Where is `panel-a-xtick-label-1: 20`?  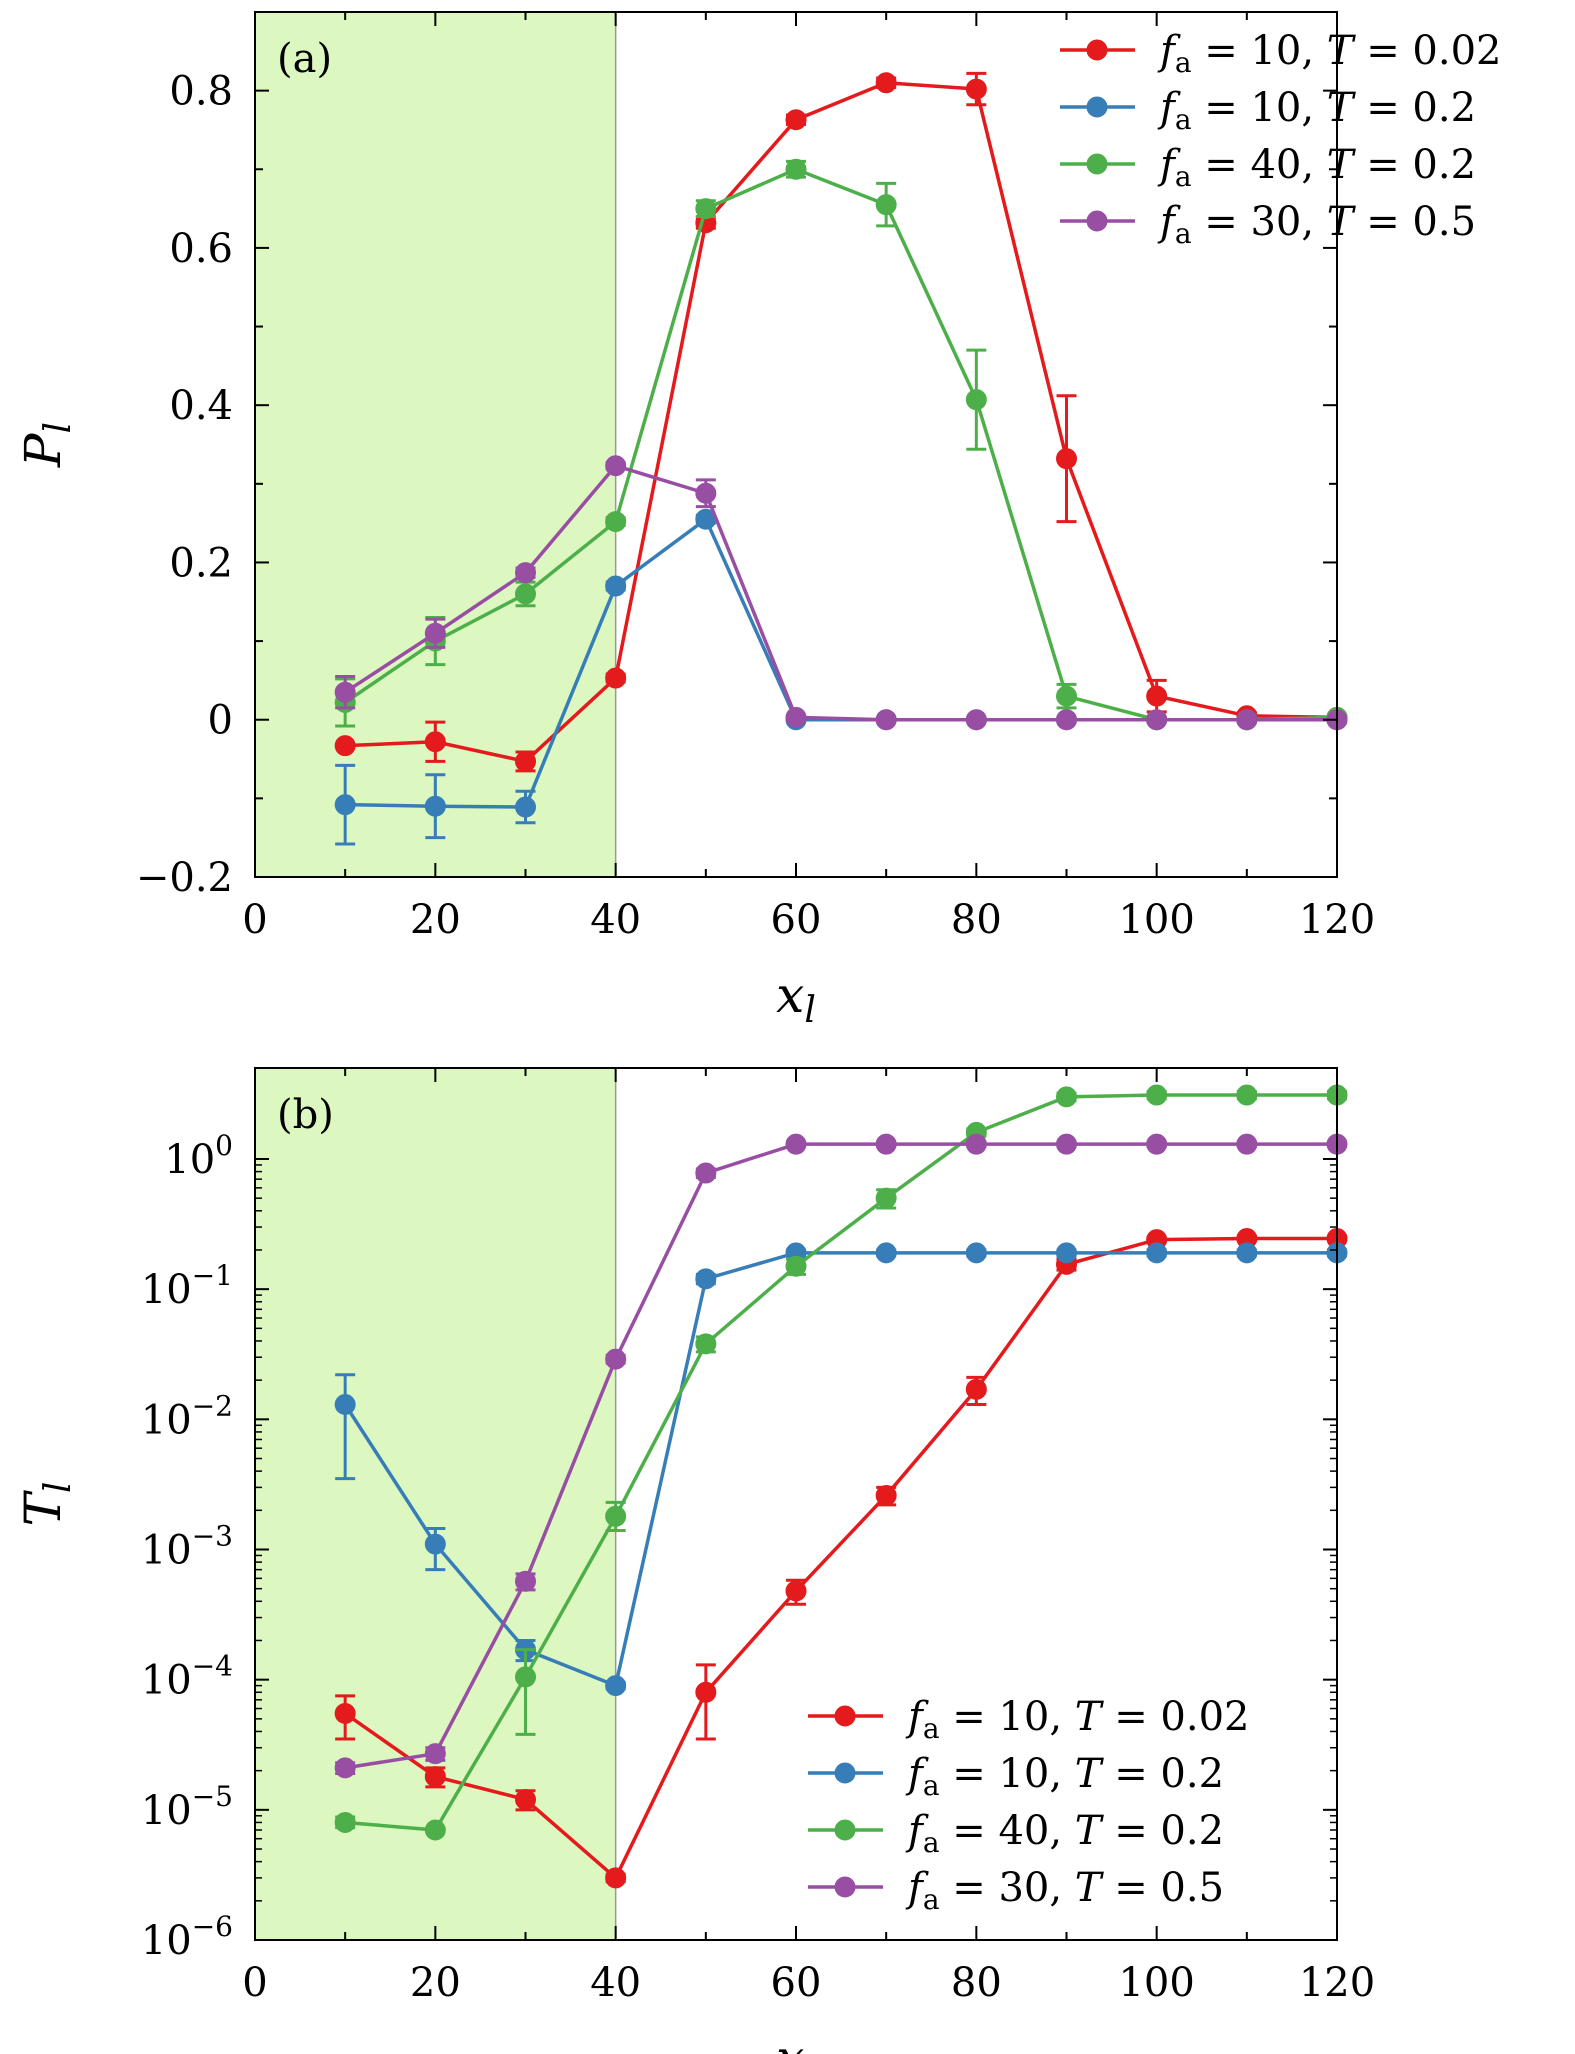 panel-a-xtick-label-1: 20 is located at coordinates (435, 920).